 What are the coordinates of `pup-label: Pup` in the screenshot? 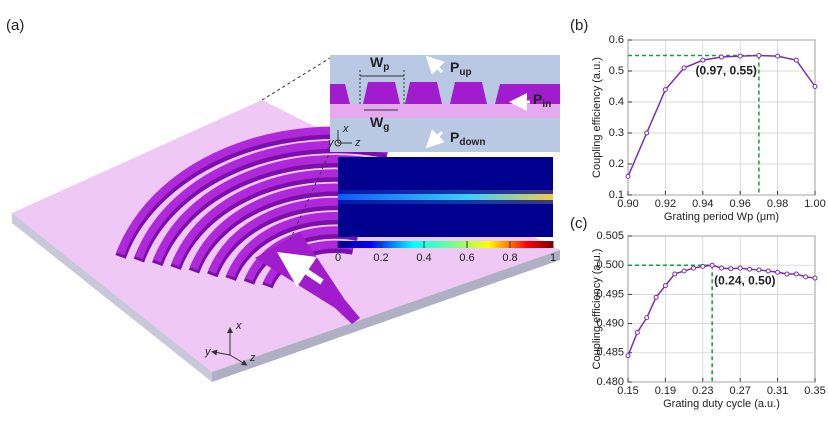 It's located at (461, 68).